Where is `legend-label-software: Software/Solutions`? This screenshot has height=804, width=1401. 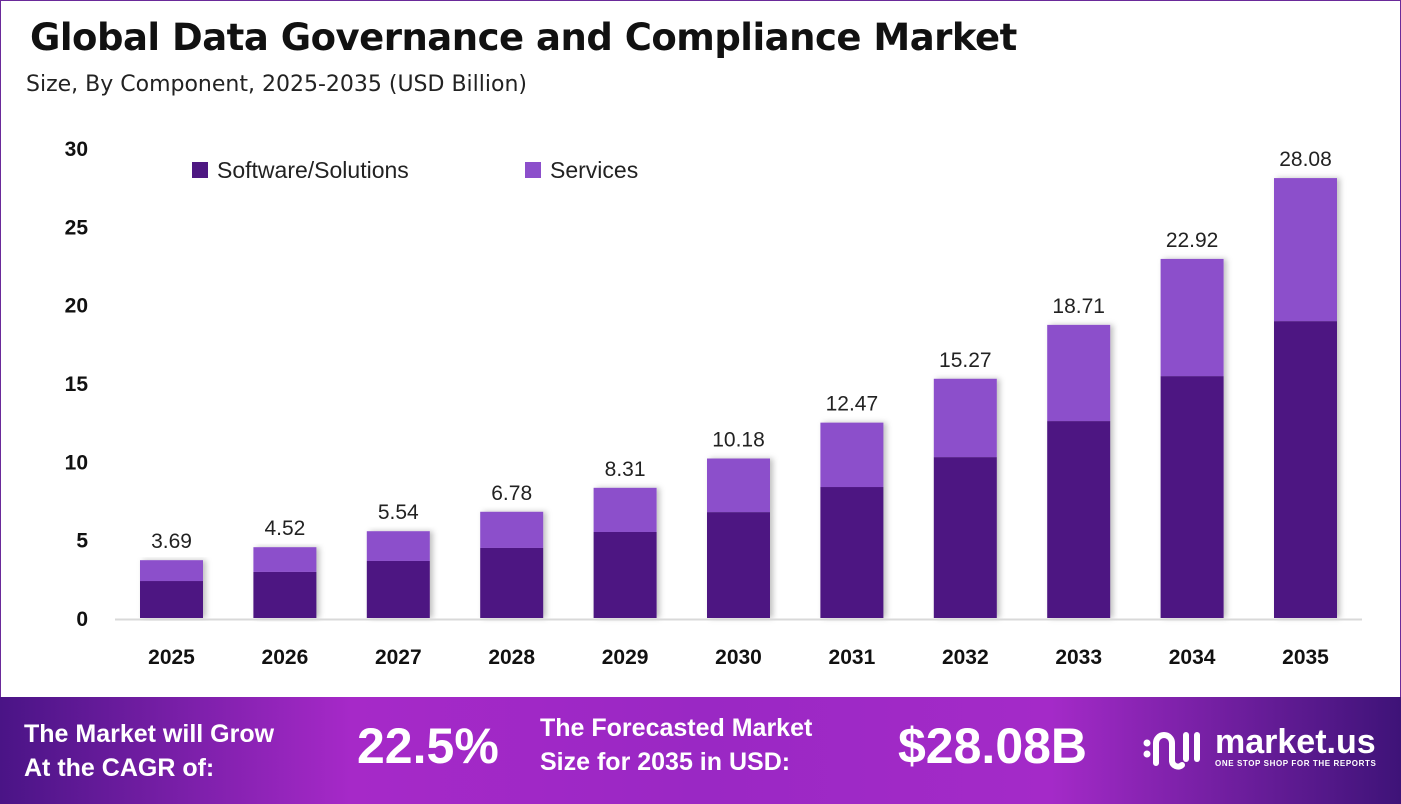 legend-label-software: Software/Solutions is located at coordinates (313, 170).